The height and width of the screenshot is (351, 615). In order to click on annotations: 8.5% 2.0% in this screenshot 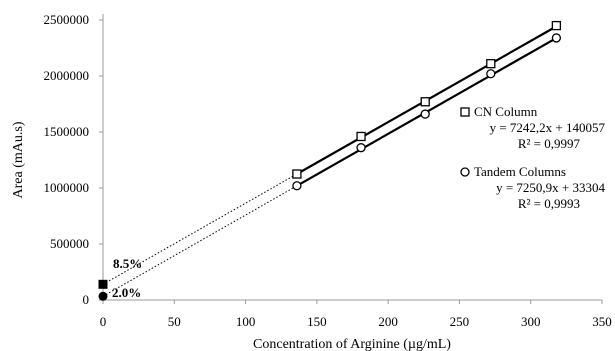, I will do `click(127, 278)`.